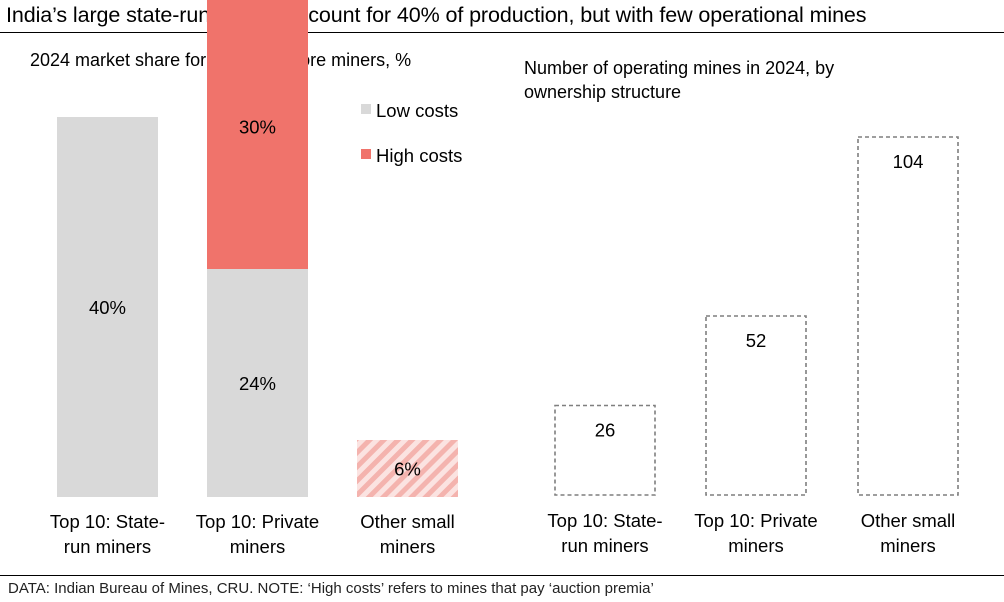 The width and height of the screenshot is (1004, 602). I want to click on legend-label-1: Low costs, so click(417, 110).